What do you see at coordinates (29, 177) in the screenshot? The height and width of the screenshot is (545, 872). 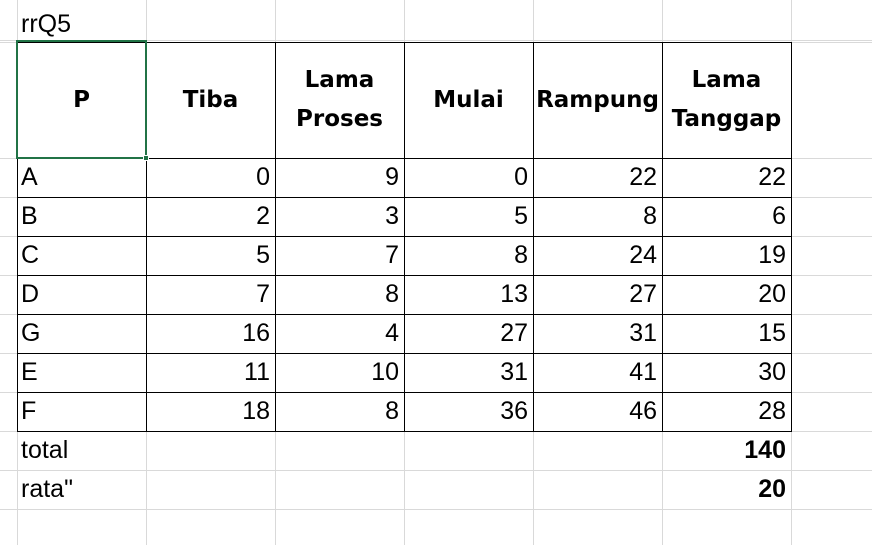 I see `row-label-cell: A` at bounding box center [29, 177].